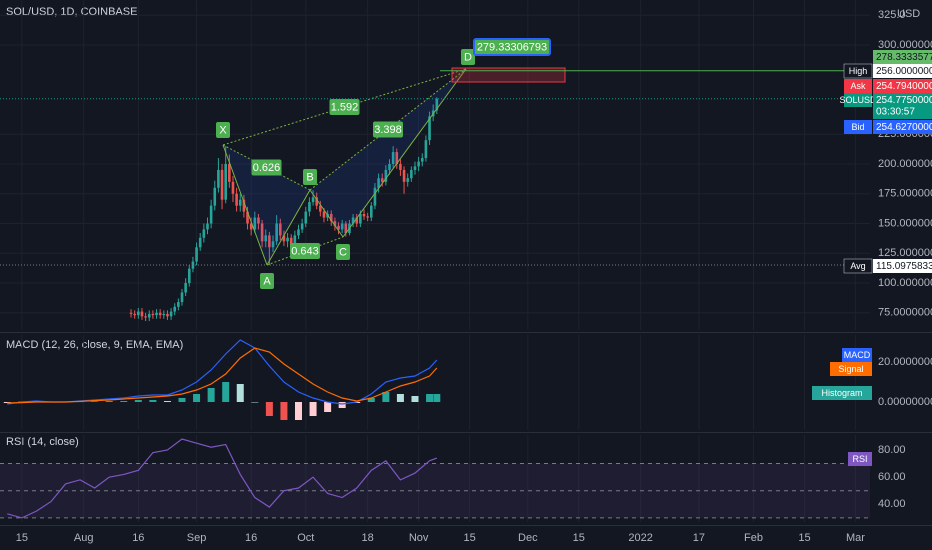 The height and width of the screenshot is (550, 932). What do you see at coordinates (197, 538) in the screenshot?
I see `x-tick-label: Sep` at bounding box center [197, 538].